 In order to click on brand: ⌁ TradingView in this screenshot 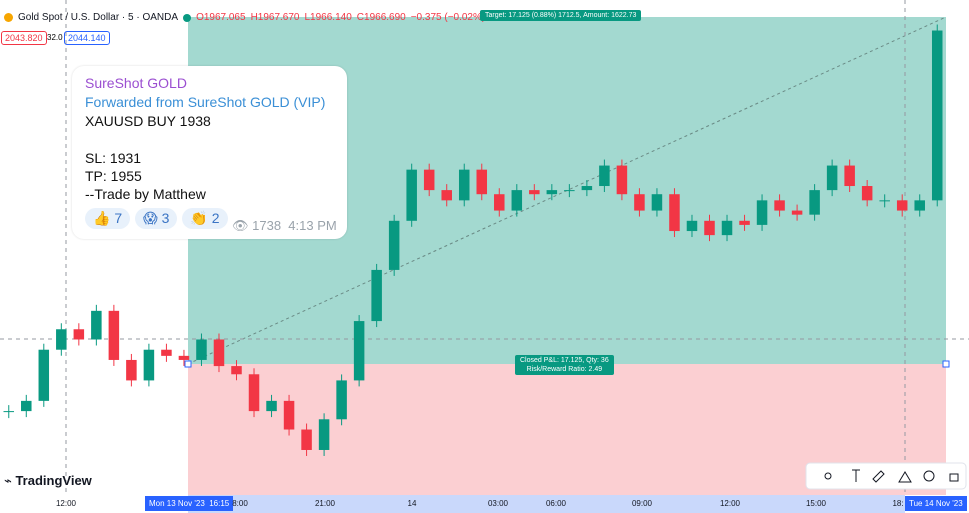, I will do `click(48, 480)`.